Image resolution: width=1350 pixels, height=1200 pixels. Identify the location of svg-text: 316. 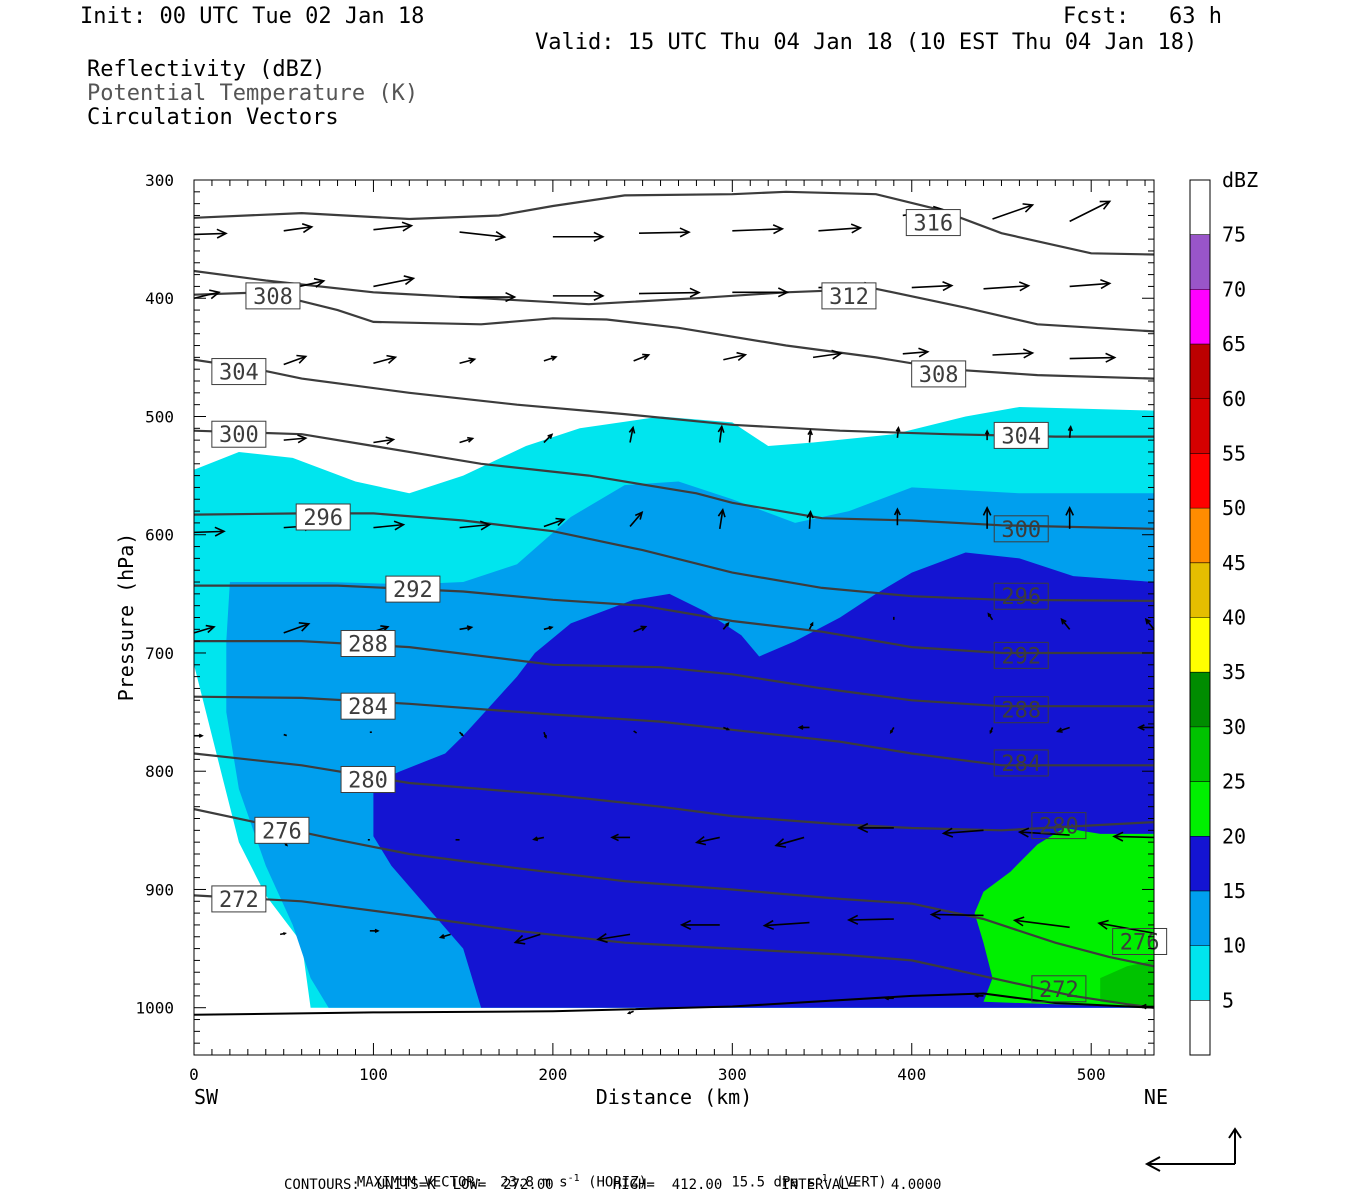
(933, 224).